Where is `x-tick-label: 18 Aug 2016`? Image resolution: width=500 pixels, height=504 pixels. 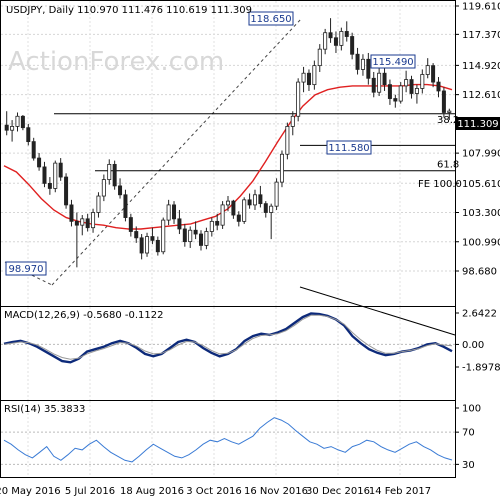
x-tick-label: 18 Aug 2016 is located at coordinates (152, 491).